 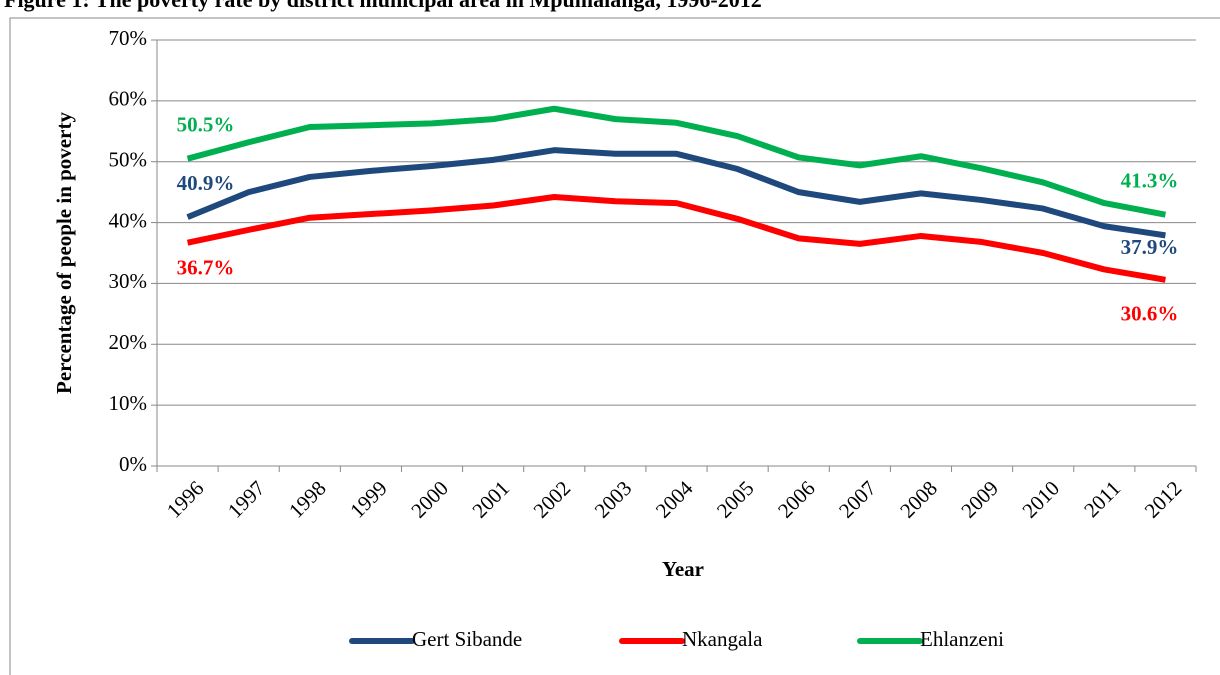 I want to click on x-tick-label: 2011, so click(x=1102, y=499).